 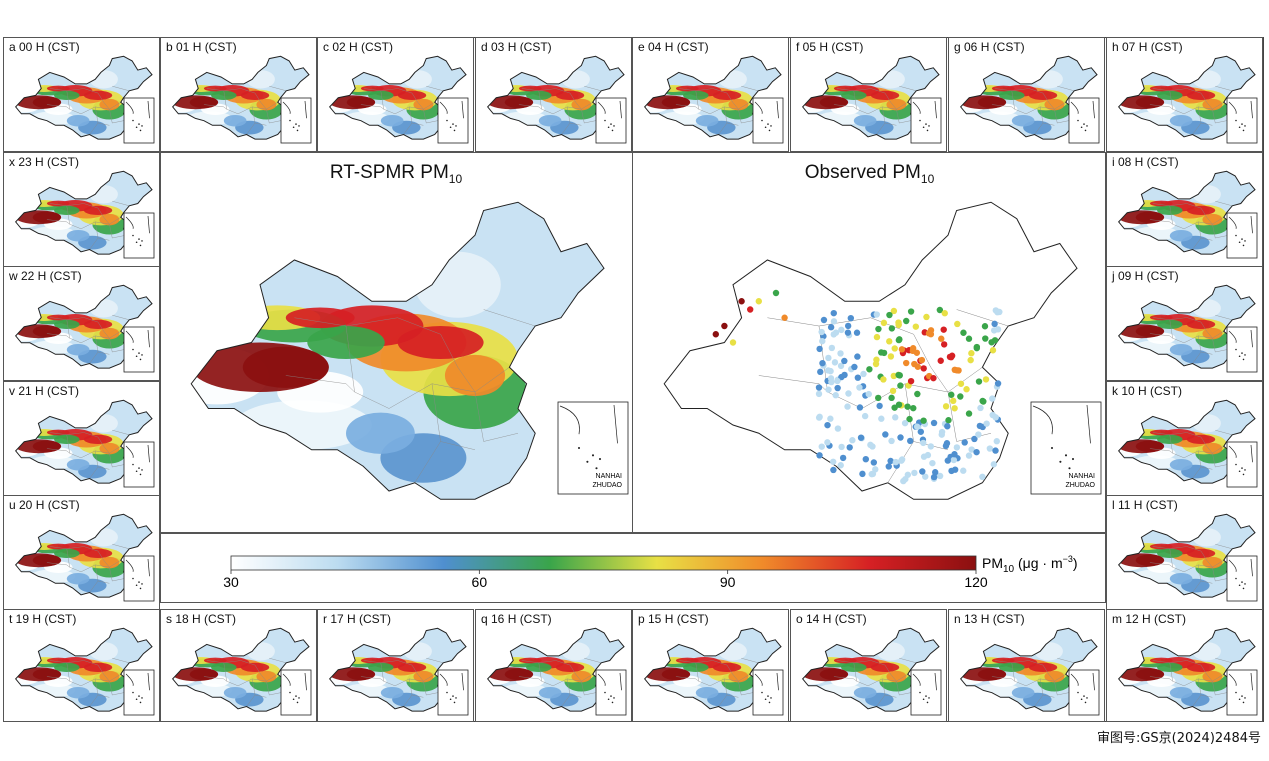 I want to click on colorbar-panel: 30 60 90 120 PM10 (μg · m−3), so click(x=633, y=568).